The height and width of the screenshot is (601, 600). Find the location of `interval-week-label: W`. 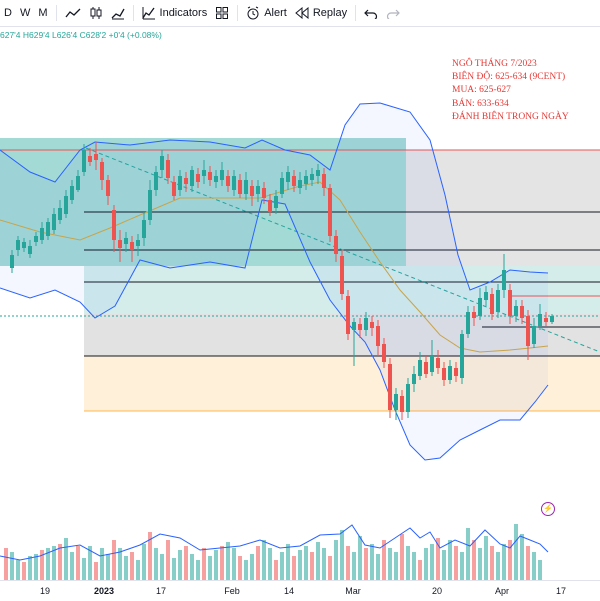

interval-week-label: W is located at coordinates (25, 13).